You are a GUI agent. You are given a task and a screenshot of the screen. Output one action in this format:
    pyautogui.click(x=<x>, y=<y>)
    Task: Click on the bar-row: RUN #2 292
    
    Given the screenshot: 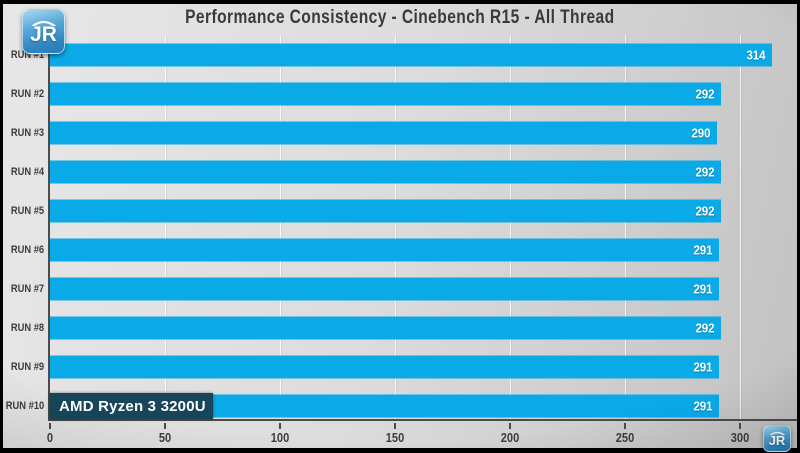 What is the action you would take?
    pyautogui.click(x=400, y=93)
    